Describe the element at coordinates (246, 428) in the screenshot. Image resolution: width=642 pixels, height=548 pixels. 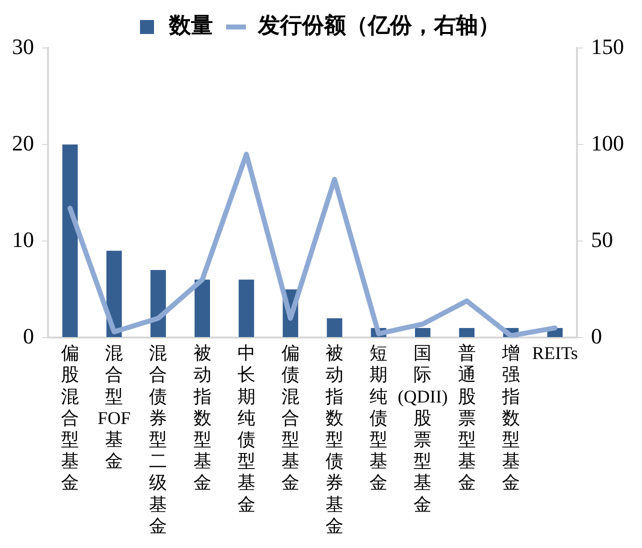
I see `x-tick-label: 中长期纯债型基金` at that location.